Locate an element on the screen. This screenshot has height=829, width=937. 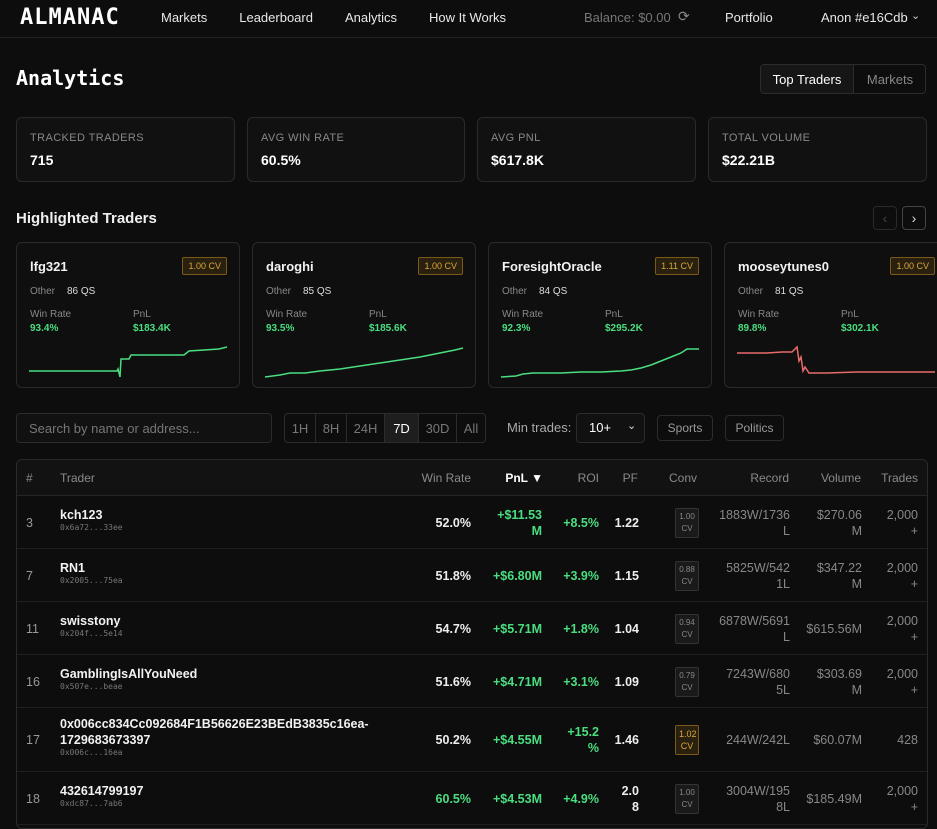
logo: ALMANAC is located at coordinates (70, 17).